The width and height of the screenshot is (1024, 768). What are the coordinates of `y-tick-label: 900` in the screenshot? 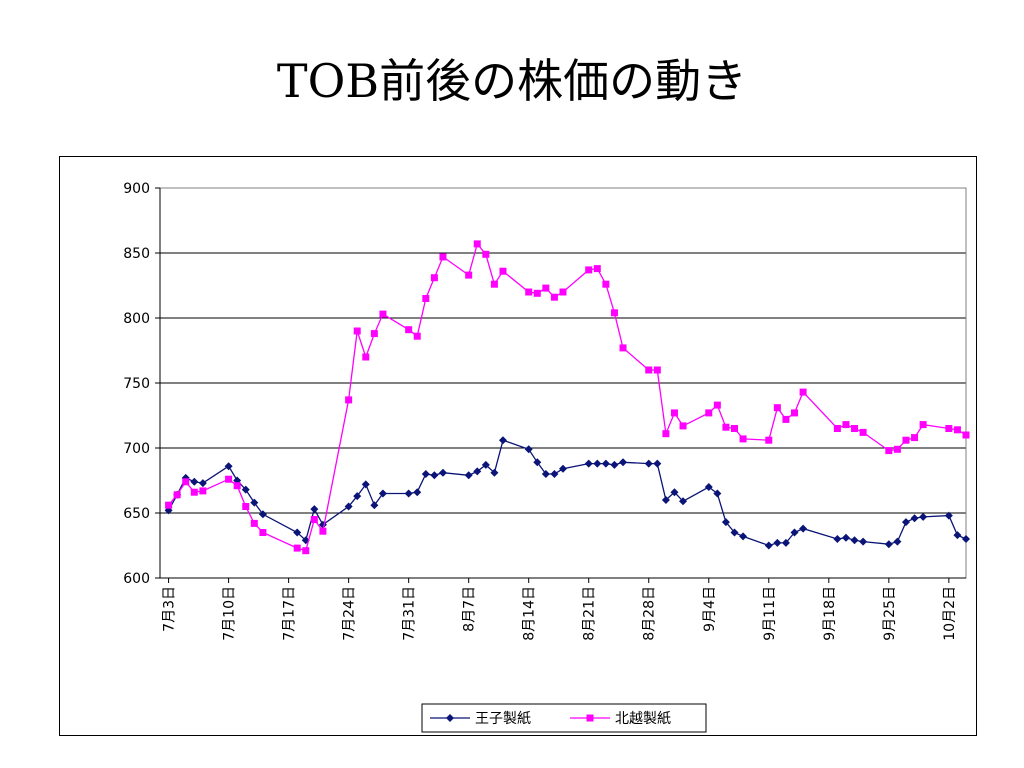 It's located at (136, 189).